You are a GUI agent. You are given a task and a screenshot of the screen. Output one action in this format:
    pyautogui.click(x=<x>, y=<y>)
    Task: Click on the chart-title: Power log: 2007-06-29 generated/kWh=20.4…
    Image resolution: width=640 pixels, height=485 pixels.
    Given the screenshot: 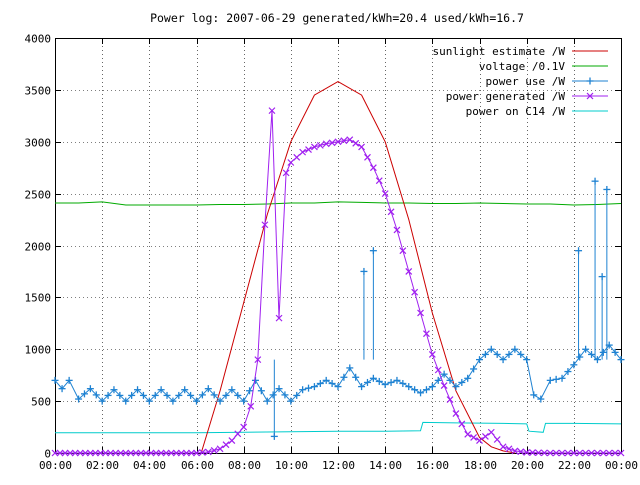 What is the action you would take?
    pyautogui.click(x=337, y=18)
    